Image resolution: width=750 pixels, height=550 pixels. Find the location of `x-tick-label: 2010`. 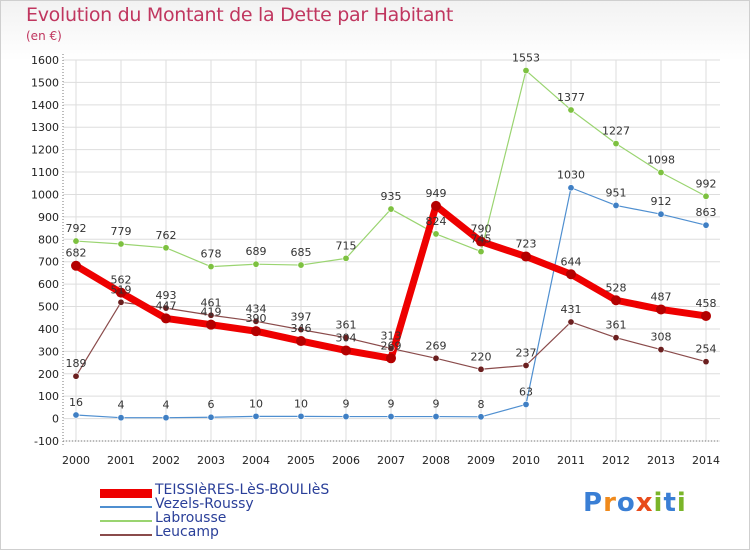

x-tick-label: 2010 is located at coordinates (526, 460).